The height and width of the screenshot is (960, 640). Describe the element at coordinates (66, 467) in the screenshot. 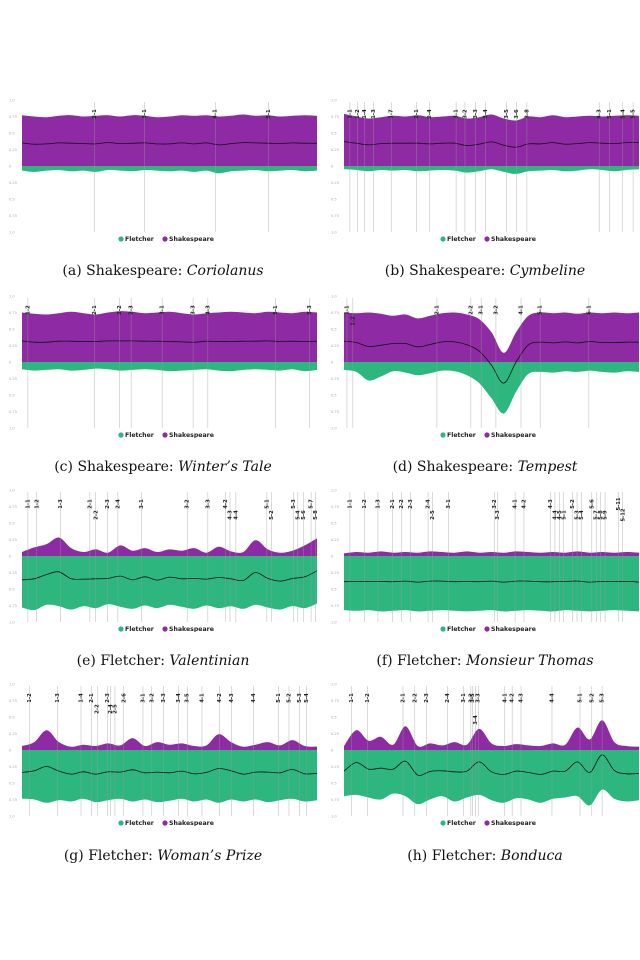

I see `caption-label: (c)` at that location.